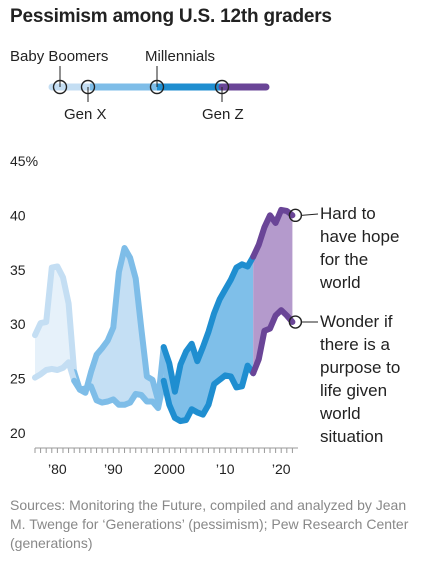 Image resolution: width=424 pixels, height=566 pixels. I want to click on x-tick-label: ’90, so click(113, 469).